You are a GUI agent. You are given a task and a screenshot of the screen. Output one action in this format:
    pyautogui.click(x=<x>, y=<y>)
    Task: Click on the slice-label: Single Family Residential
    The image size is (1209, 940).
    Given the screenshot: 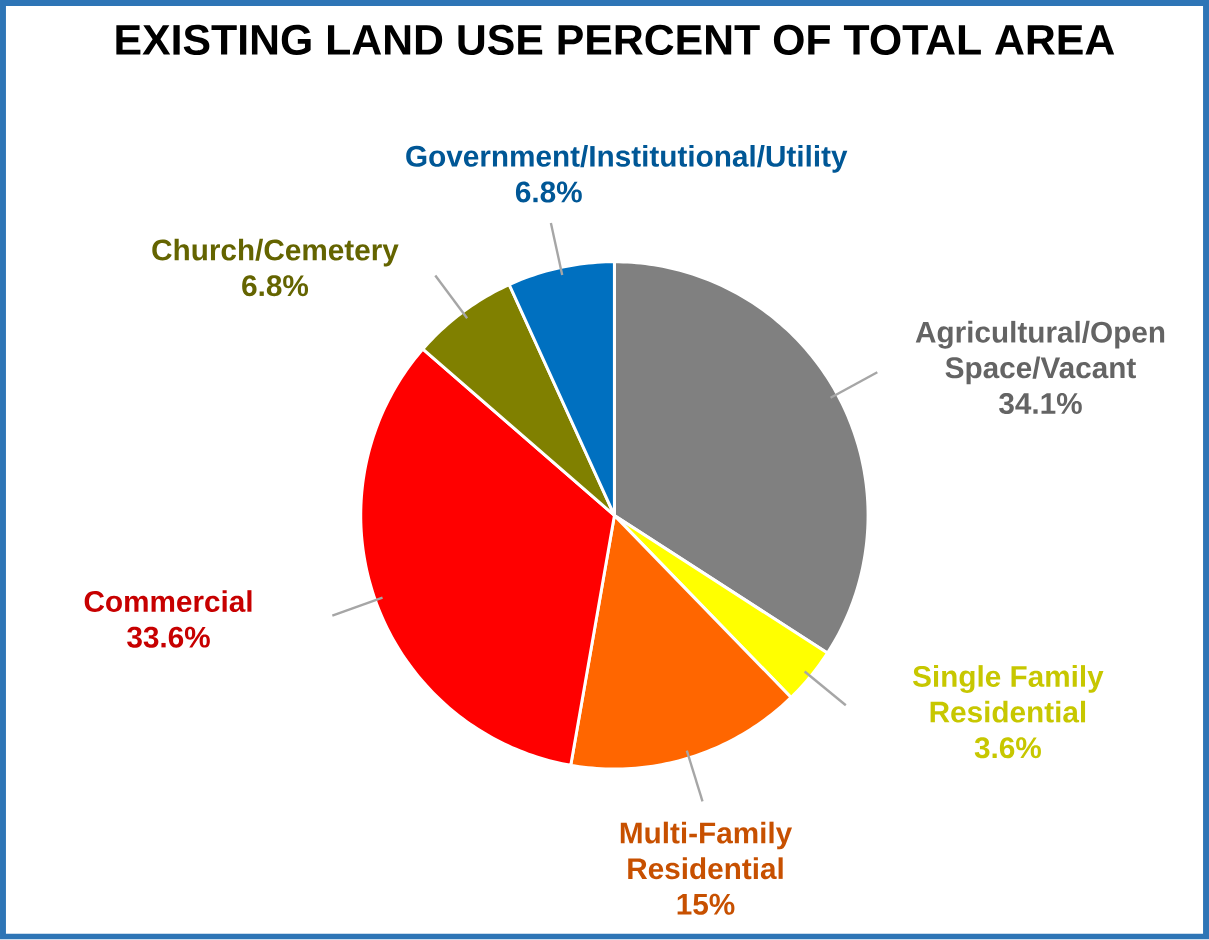 What is the action you would take?
    pyautogui.click(x=1008, y=694)
    